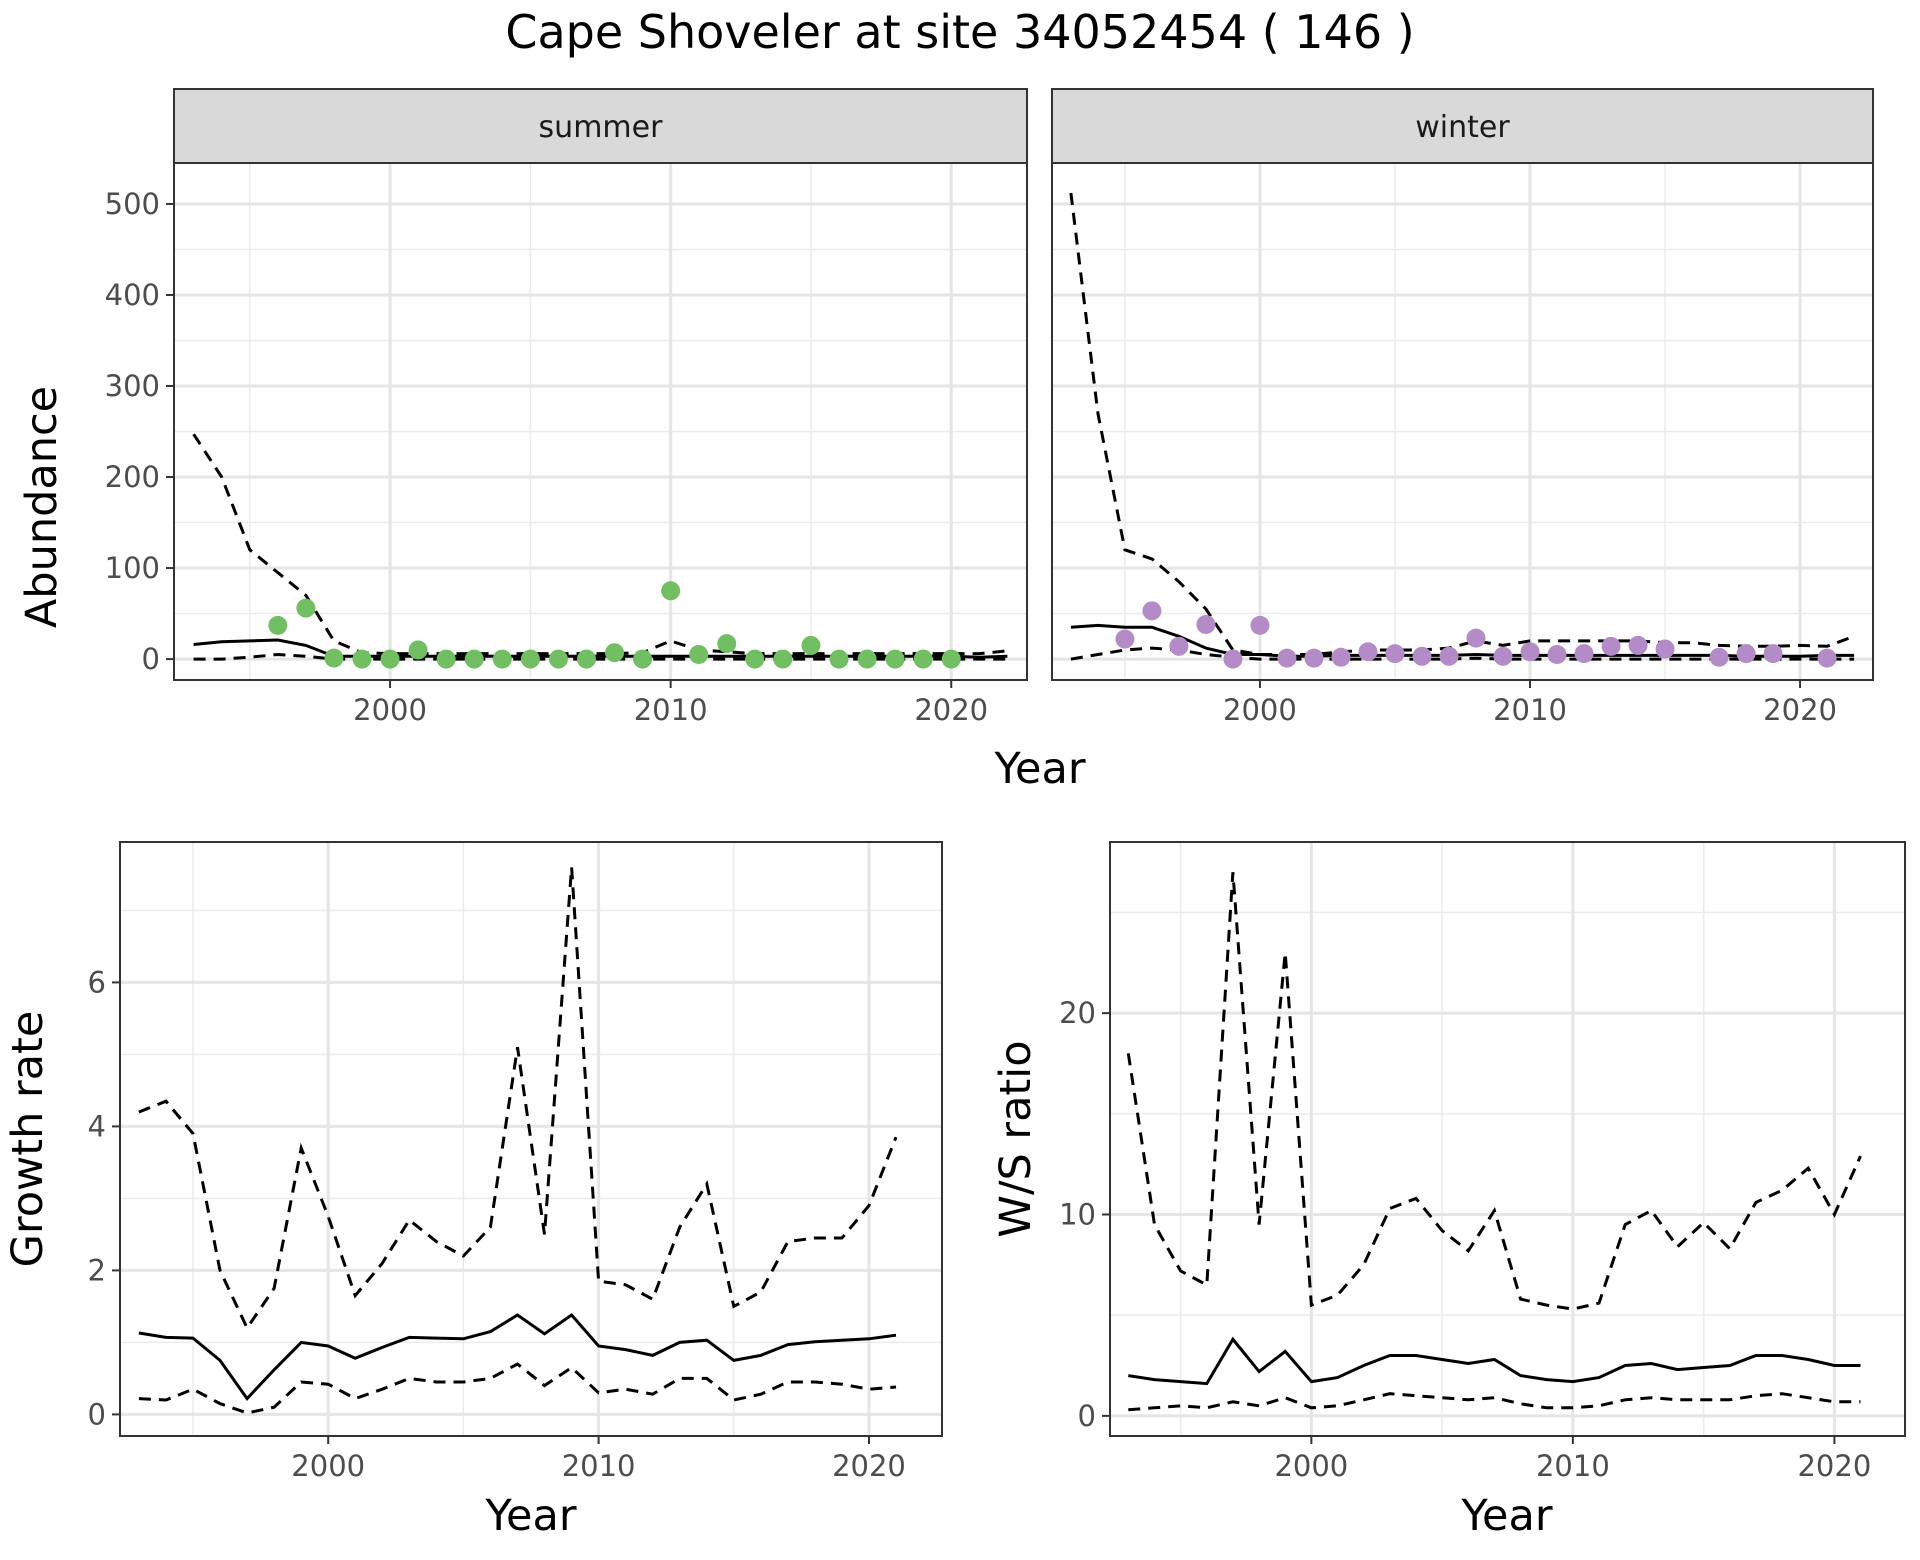 The height and width of the screenshot is (1560, 1920). What do you see at coordinates (132, 295) in the screenshot?
I see `y-tick-label: 400` at bounding box center [132, 295].